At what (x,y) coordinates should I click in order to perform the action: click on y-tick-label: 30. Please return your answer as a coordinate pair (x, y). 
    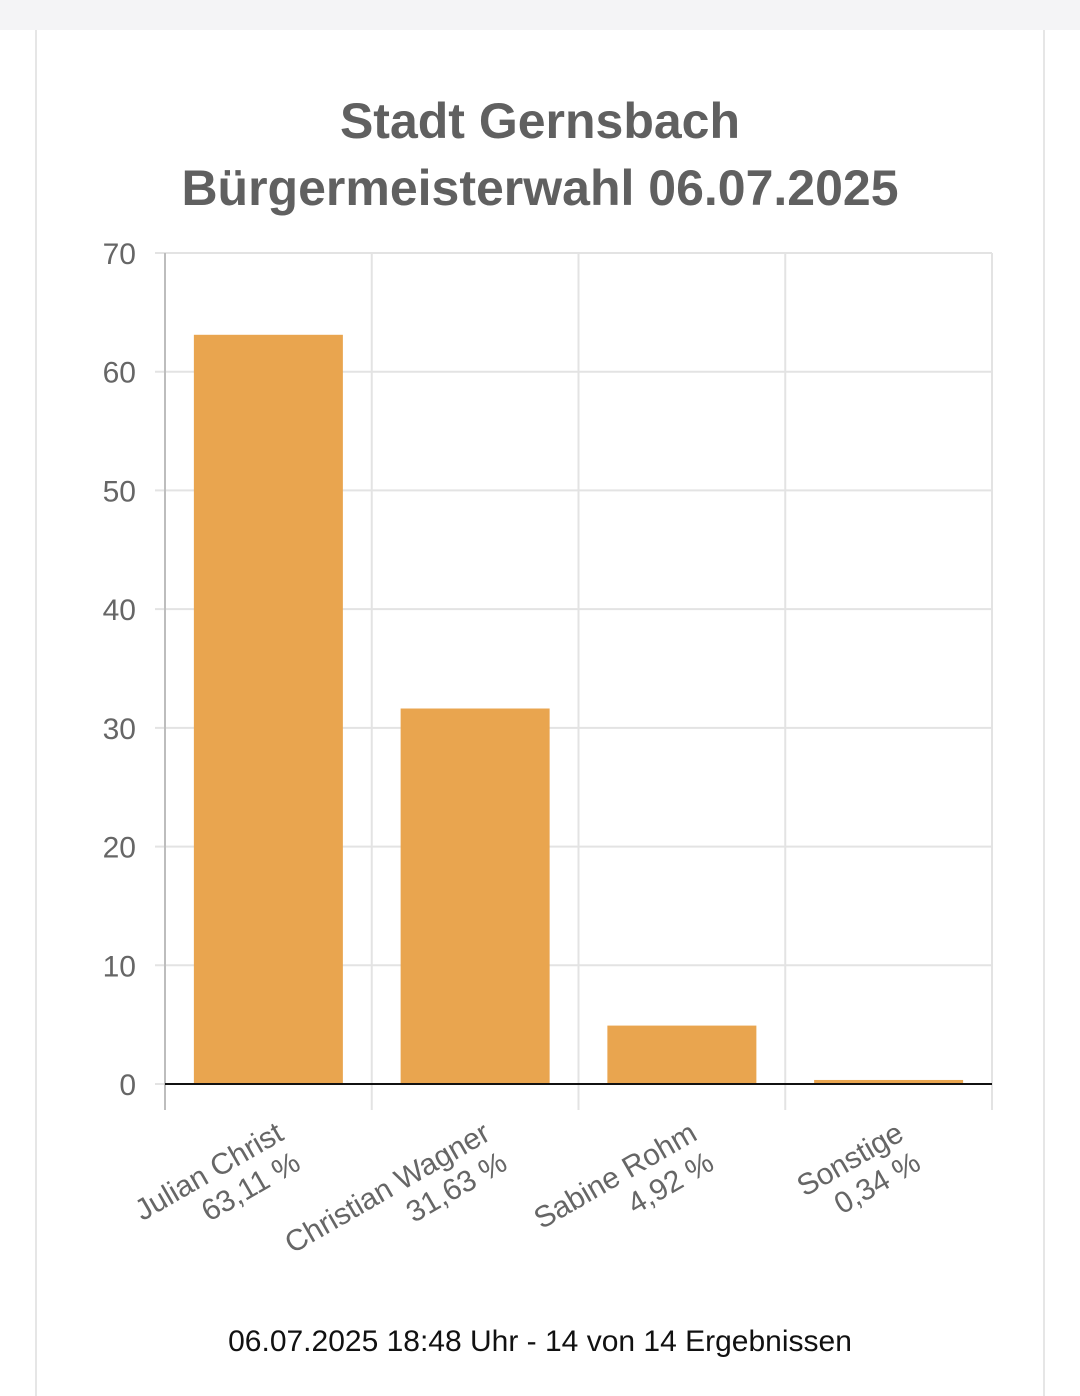
    Looking at the image, I should click on (119, 729).